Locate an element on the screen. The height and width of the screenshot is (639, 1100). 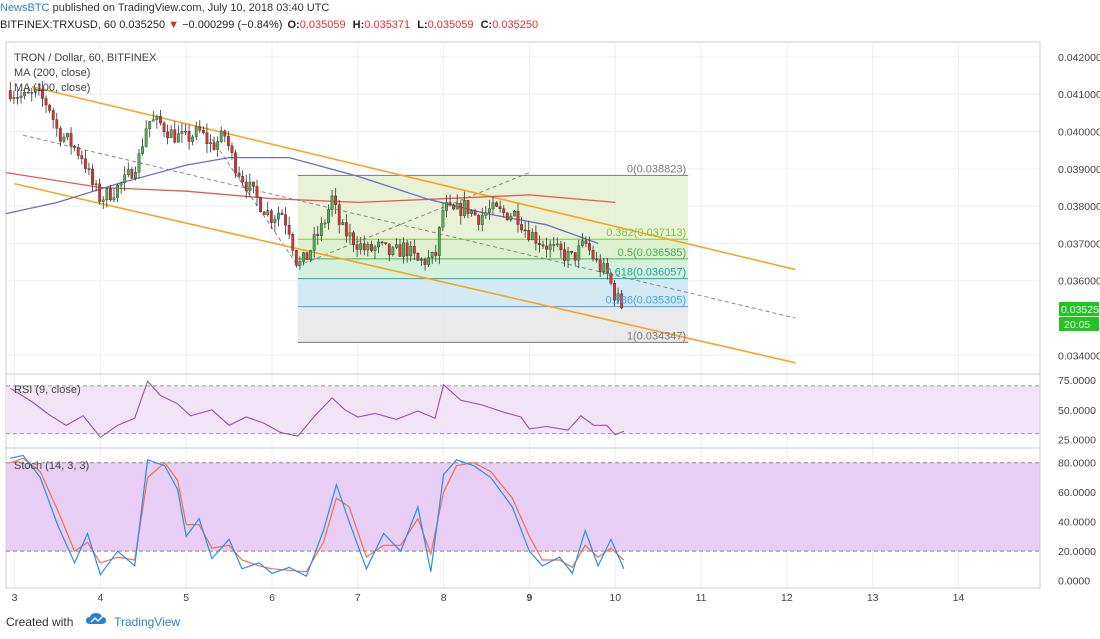
fib-band is located at coordinates (493, 268).